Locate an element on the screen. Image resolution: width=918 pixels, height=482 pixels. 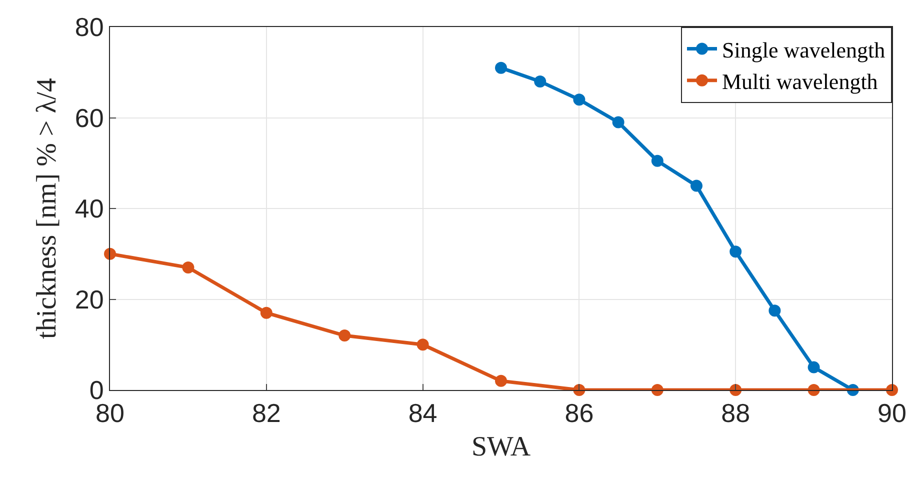
x-tick-label: 86 is located at coordinates (579, 413).